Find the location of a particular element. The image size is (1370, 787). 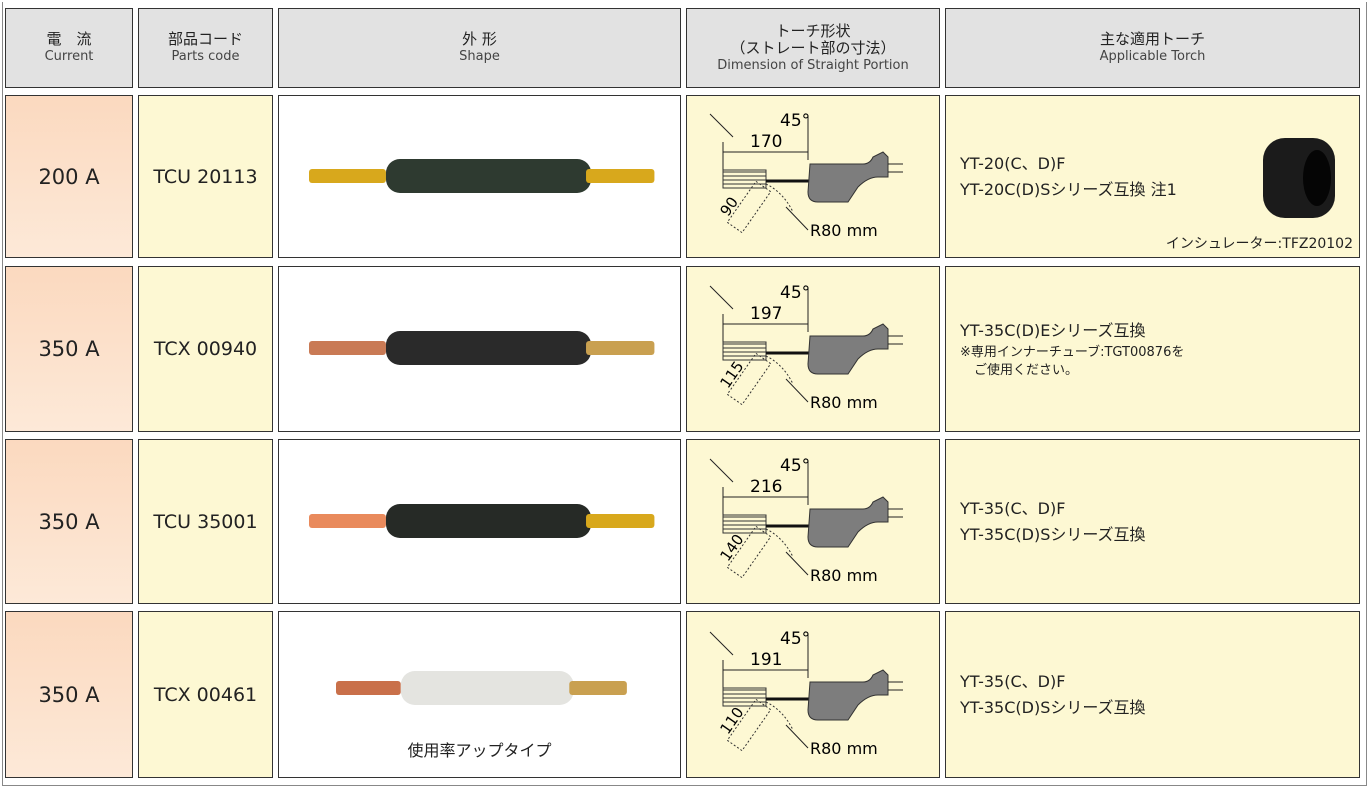

header-cell: 外 形 Shape is located at coordinates (479, 48).